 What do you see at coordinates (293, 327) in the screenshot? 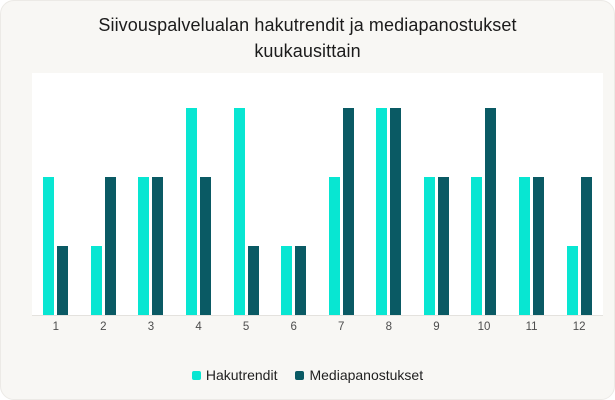
I see `x-axis-label-6: 6` at bounding box center [293, 327].